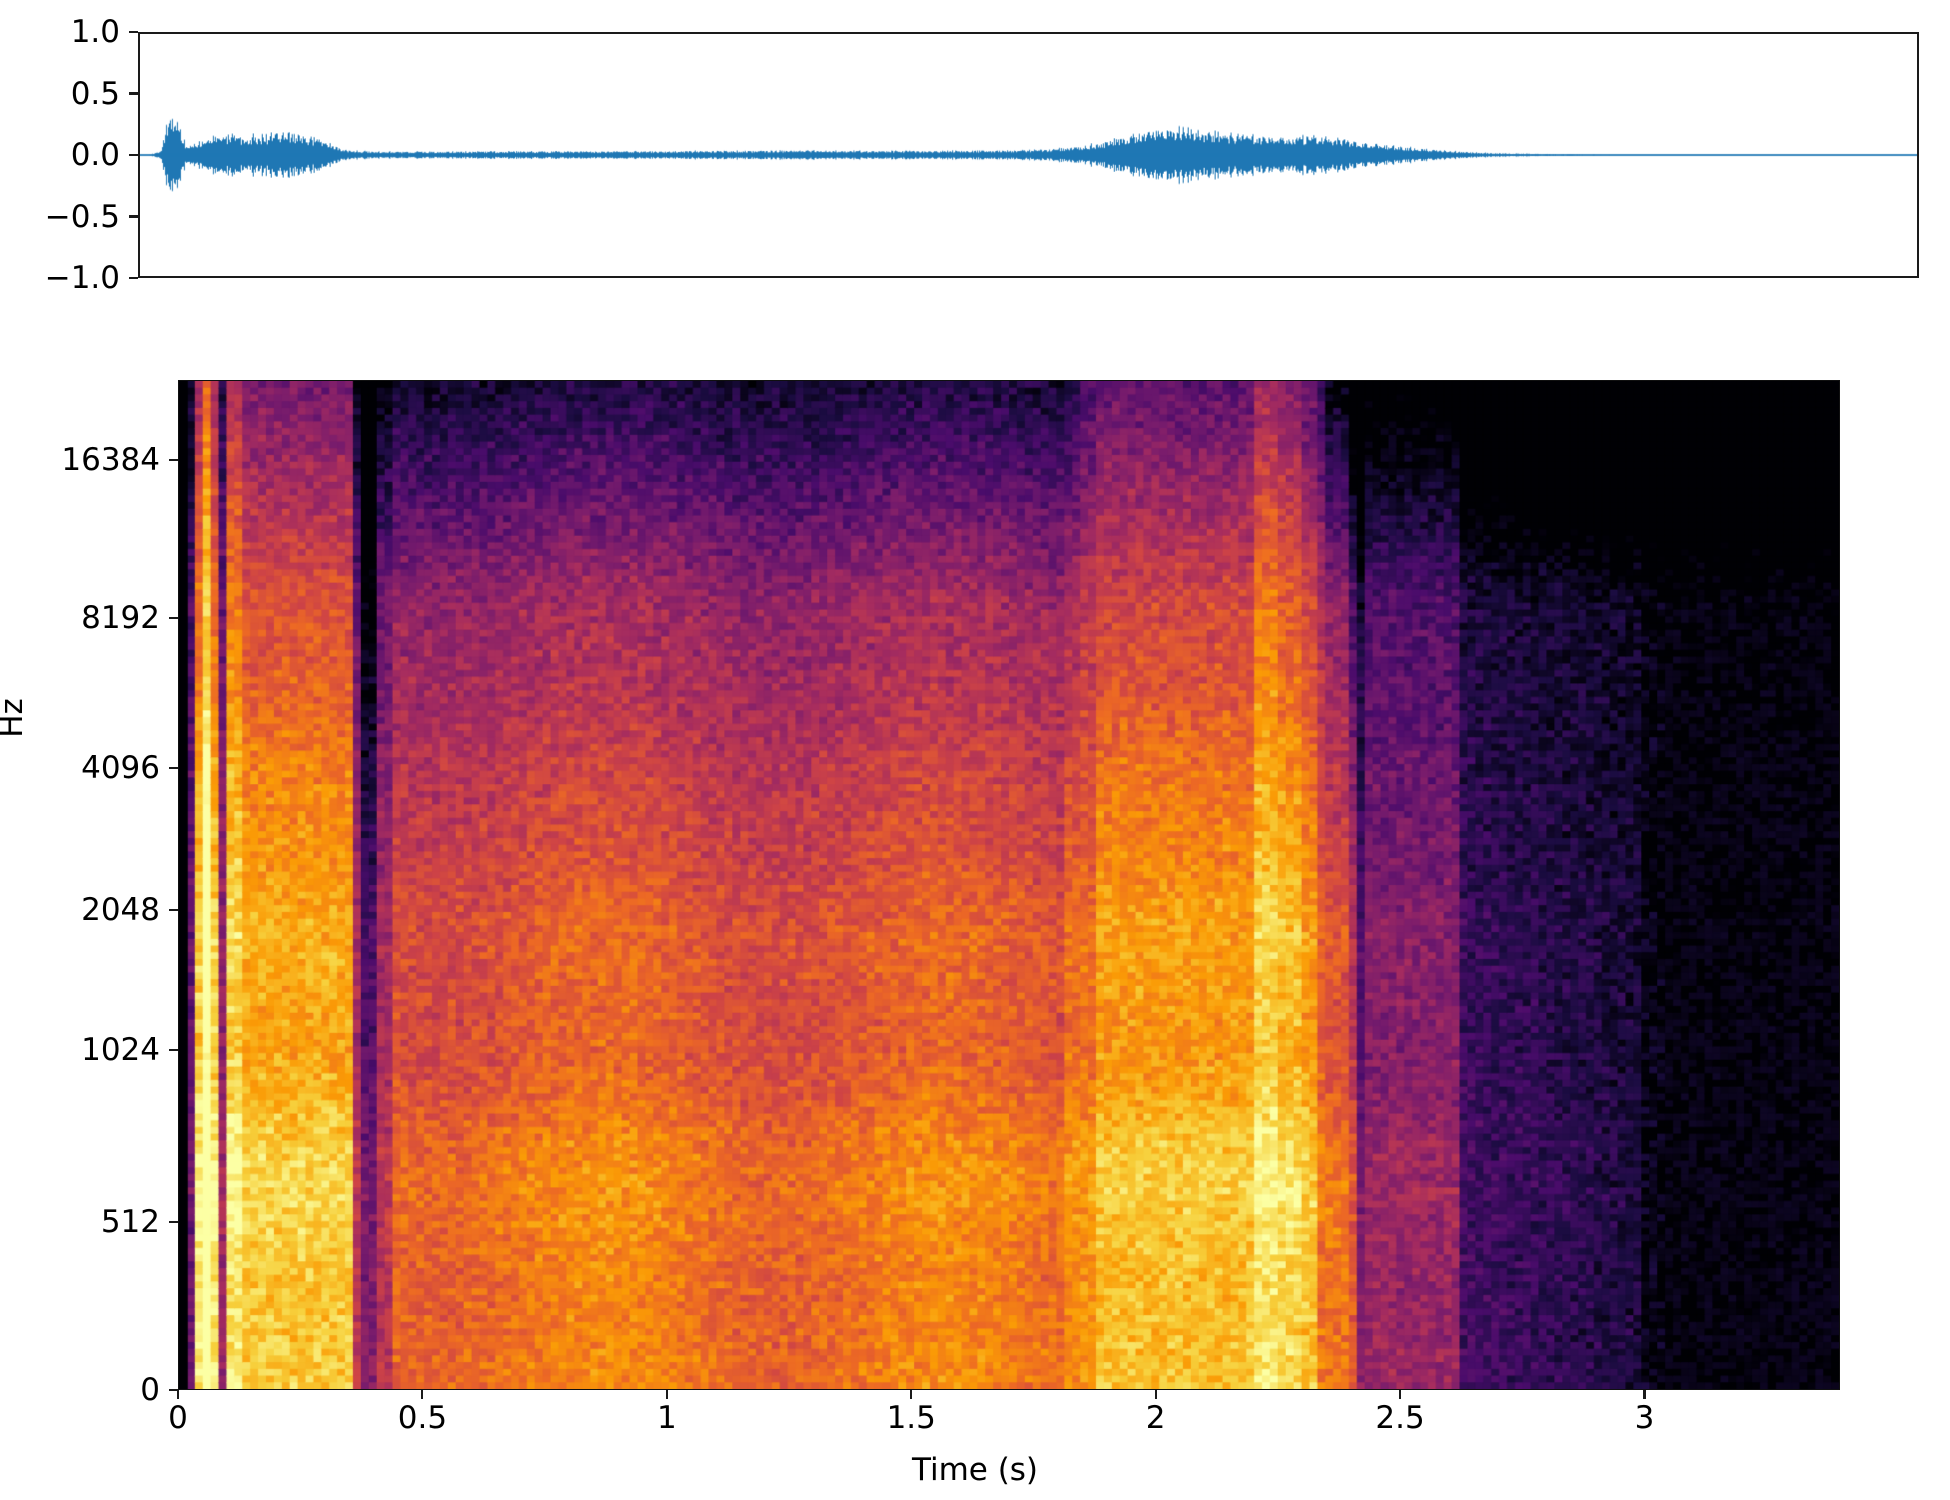 The height and width of the screenshot is (1500, 1950). What do you see at coordinates (95, 93) in the screenshot?
I see `waveform-ytick-label: 0.5` at bounding box center [95, 93].